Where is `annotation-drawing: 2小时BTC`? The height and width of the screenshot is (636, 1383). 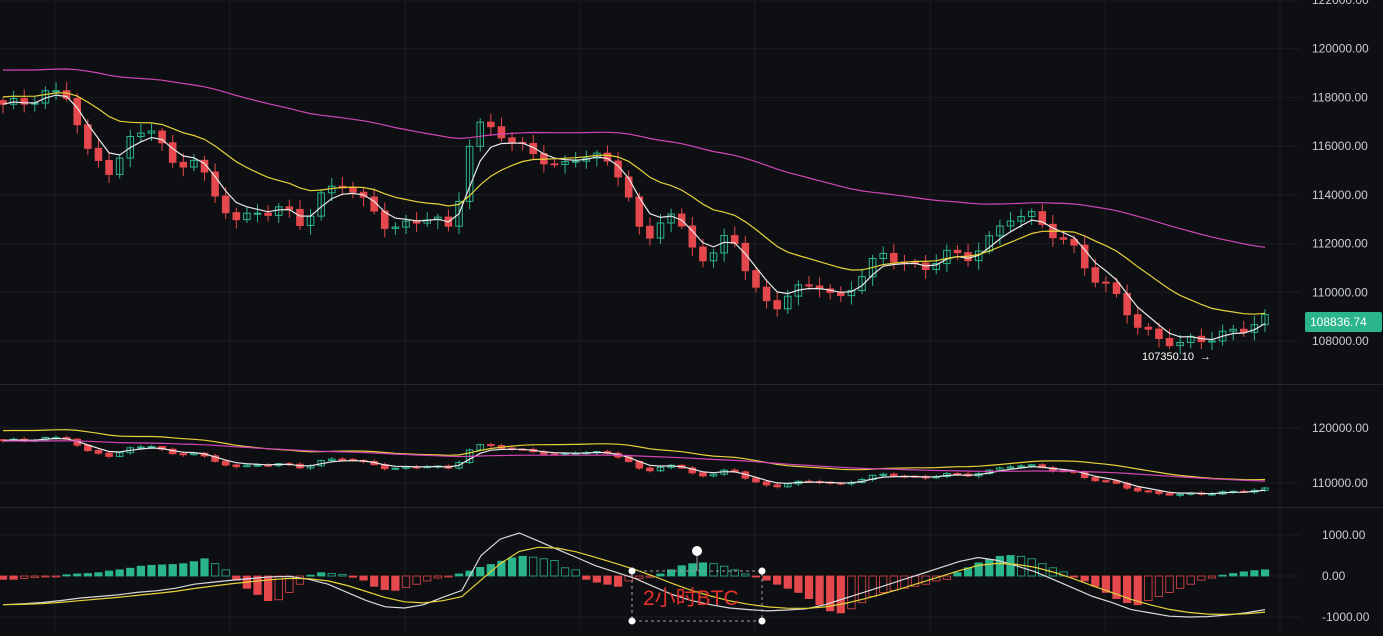 annotation-drawing: 2小时BTC is located at coordinates (697, 585).